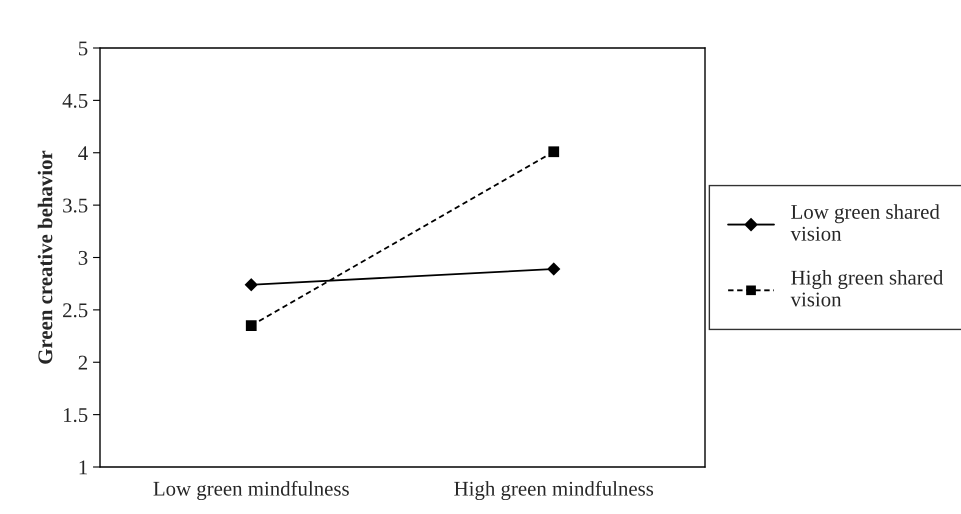 The image size is (961, 514). Describe the element at coordinates (45, 257) in the screenshot. I see `y-axis-title: Green creative behavior` at that location.